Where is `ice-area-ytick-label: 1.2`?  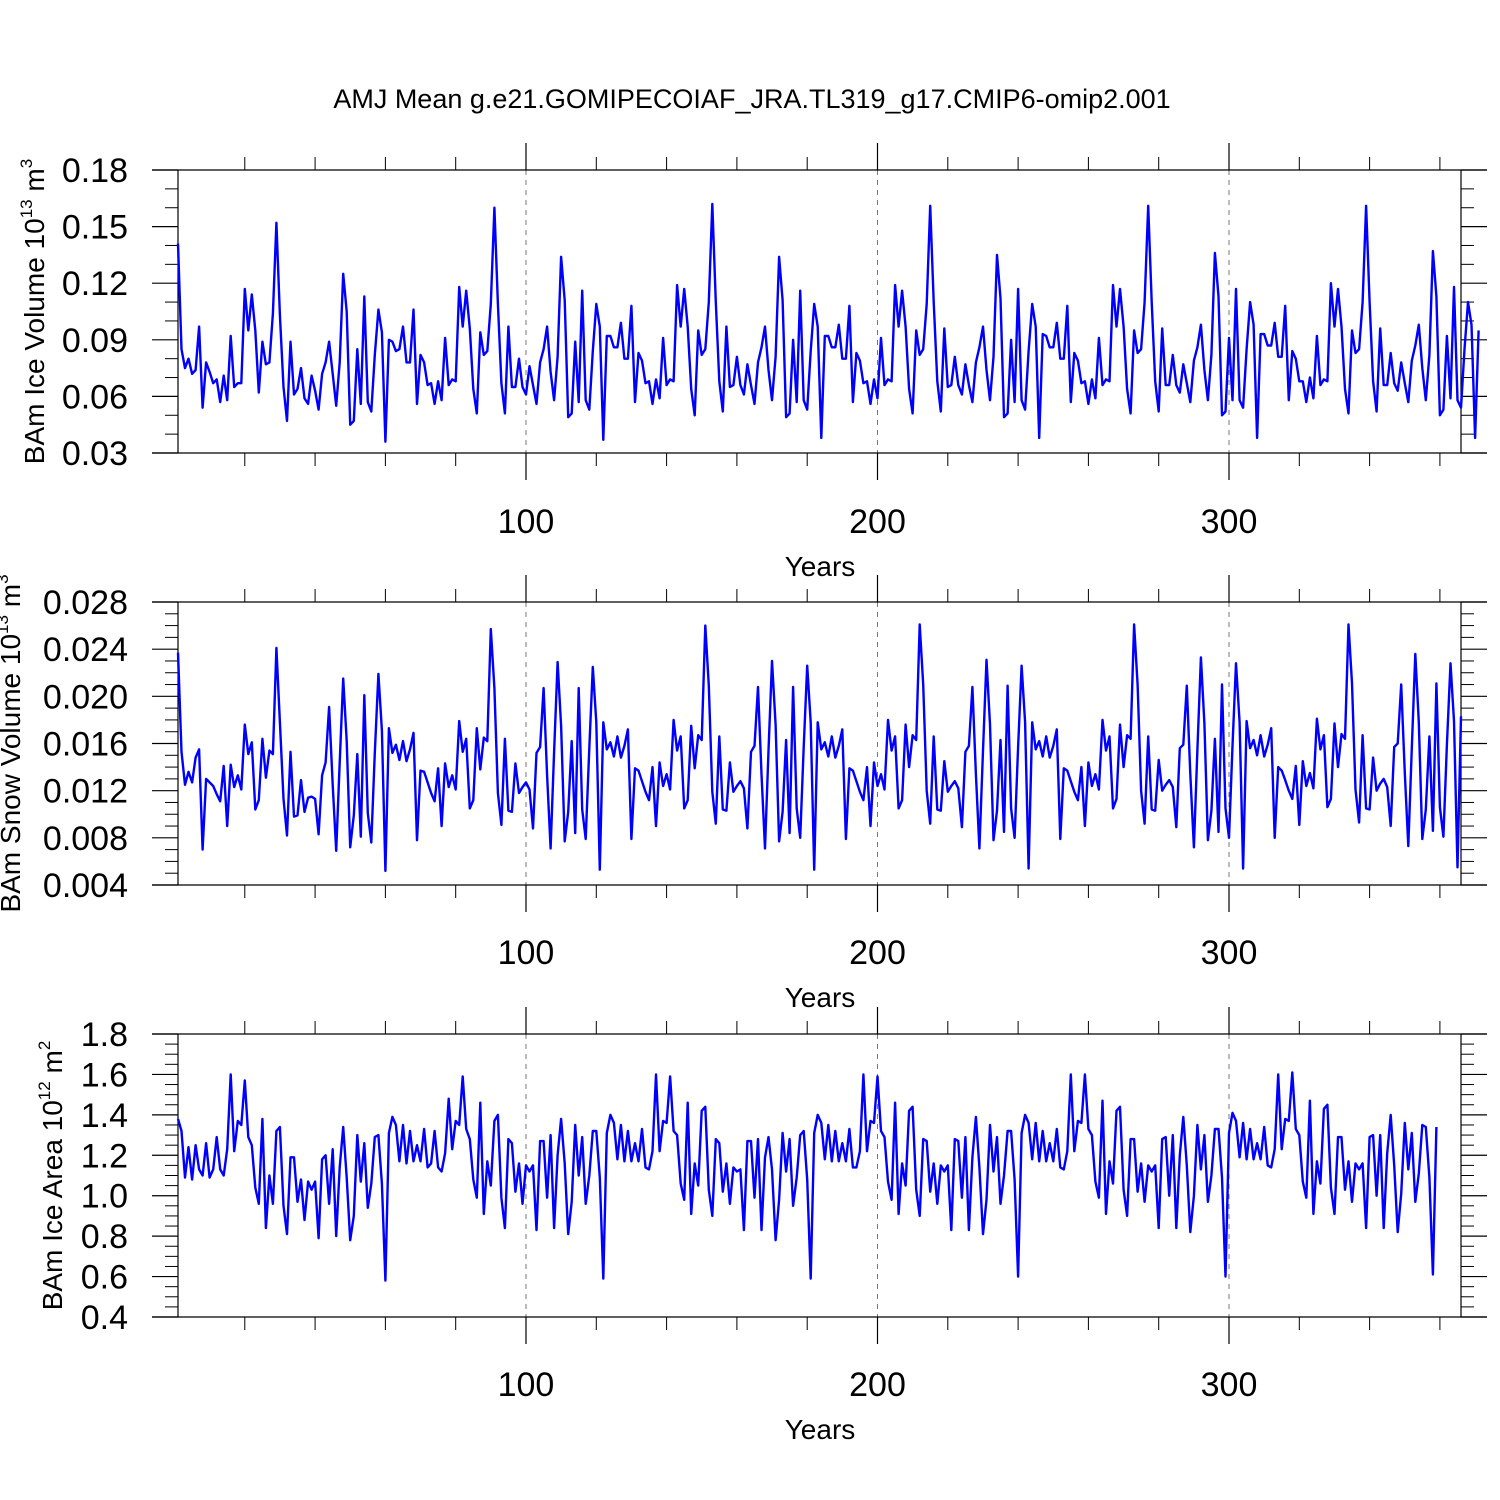 ice-area-ytick-label: 1.2 is located at coordinates (104, 1156).